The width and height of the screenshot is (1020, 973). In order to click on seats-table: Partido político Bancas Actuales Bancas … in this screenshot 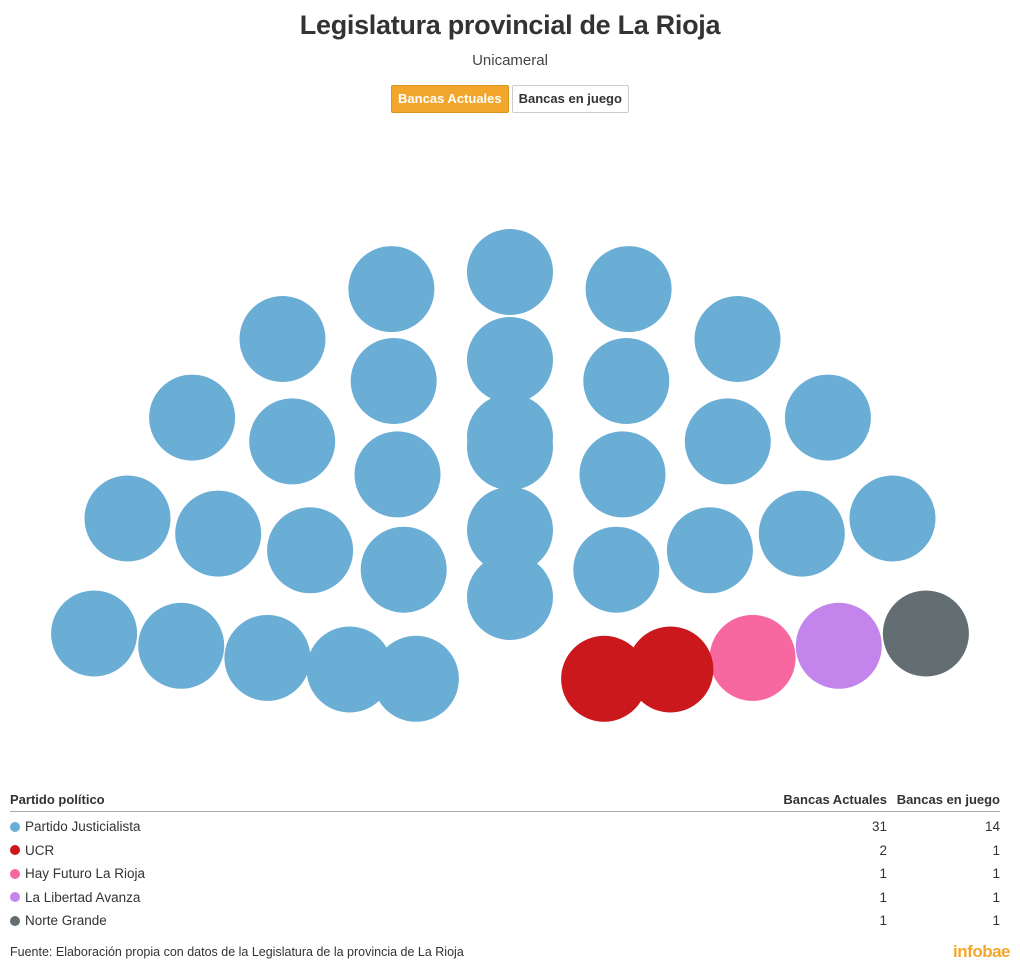, I will do `click(505, 860)`.